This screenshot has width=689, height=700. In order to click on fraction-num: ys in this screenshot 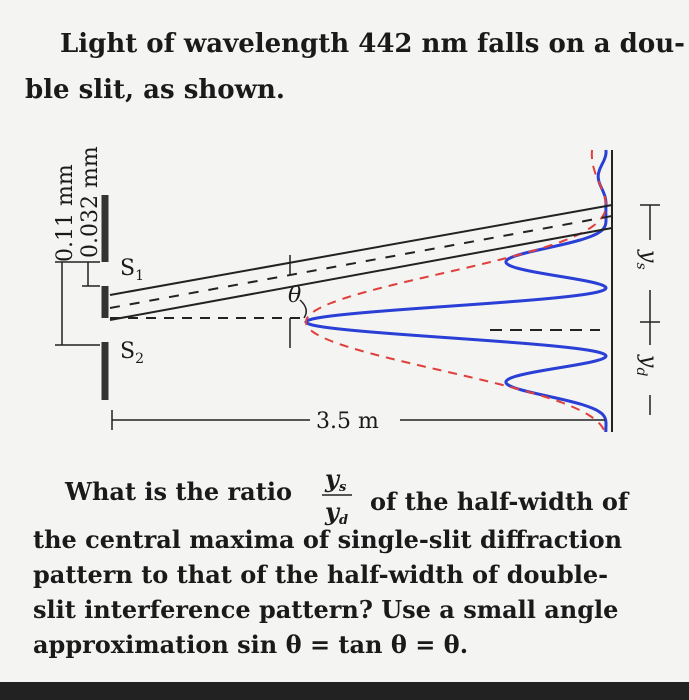, I will do `click(335, 479)`.